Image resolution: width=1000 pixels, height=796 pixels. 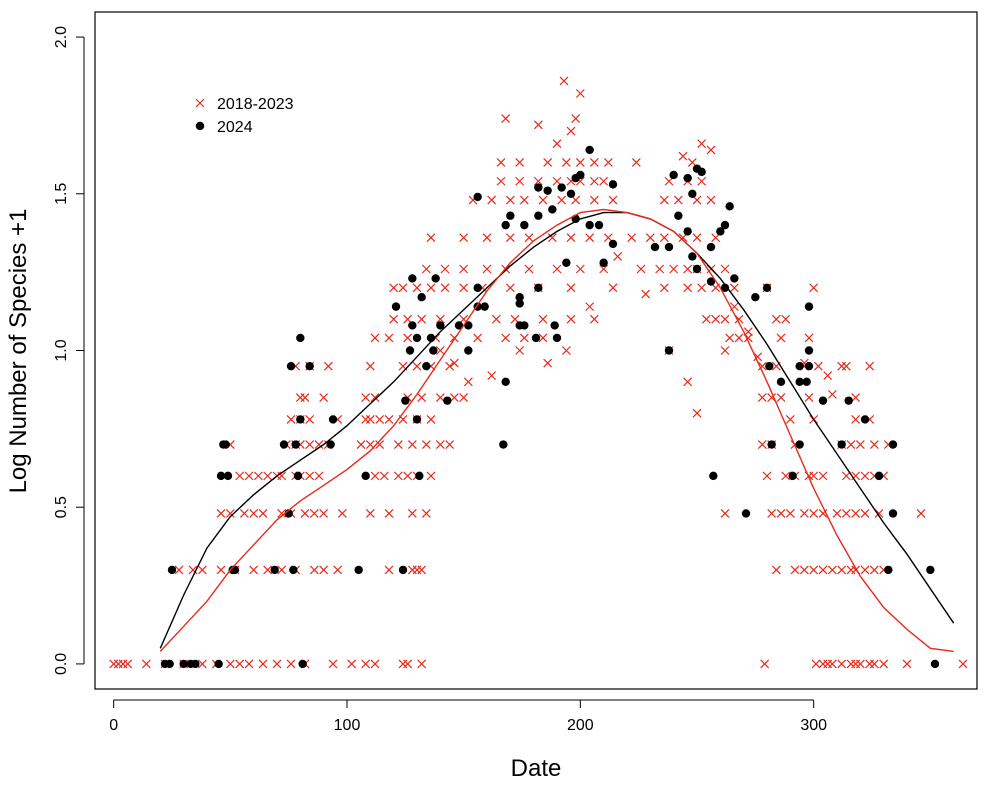 What do you see at coordinates (536, 768) in the screenshot?
I see `x-axis-title: Date` at bounding box center [536, 768].